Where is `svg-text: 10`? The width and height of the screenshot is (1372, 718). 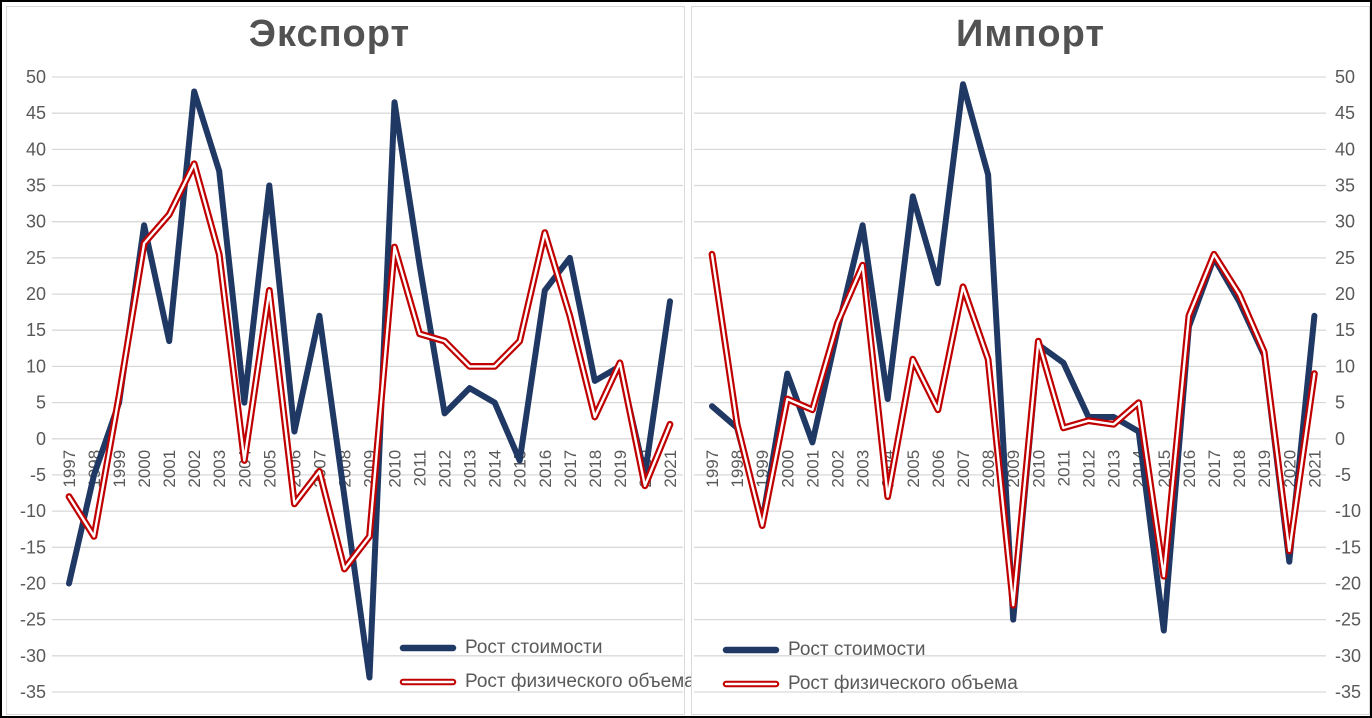 svg-text: 10 is located at coordinates (36, 366).